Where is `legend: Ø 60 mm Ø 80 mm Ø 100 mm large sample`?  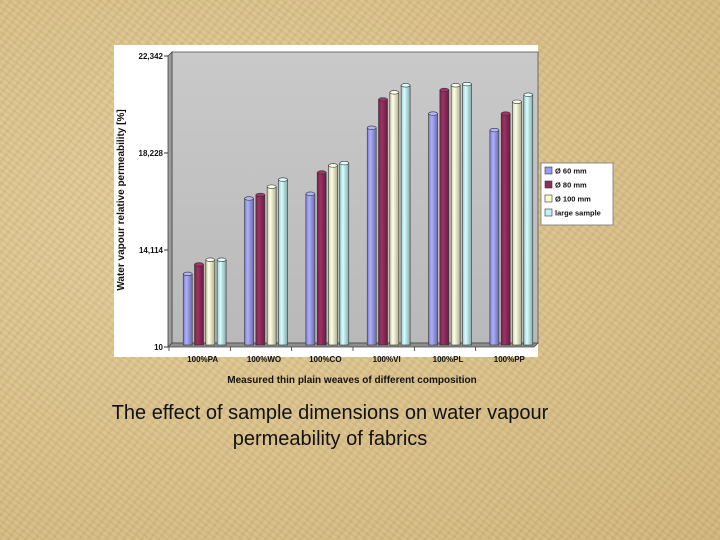 legend: Ø 60 mm Ø 80 mm Ø 100 mm large sample is located at coordinates (577, 194).